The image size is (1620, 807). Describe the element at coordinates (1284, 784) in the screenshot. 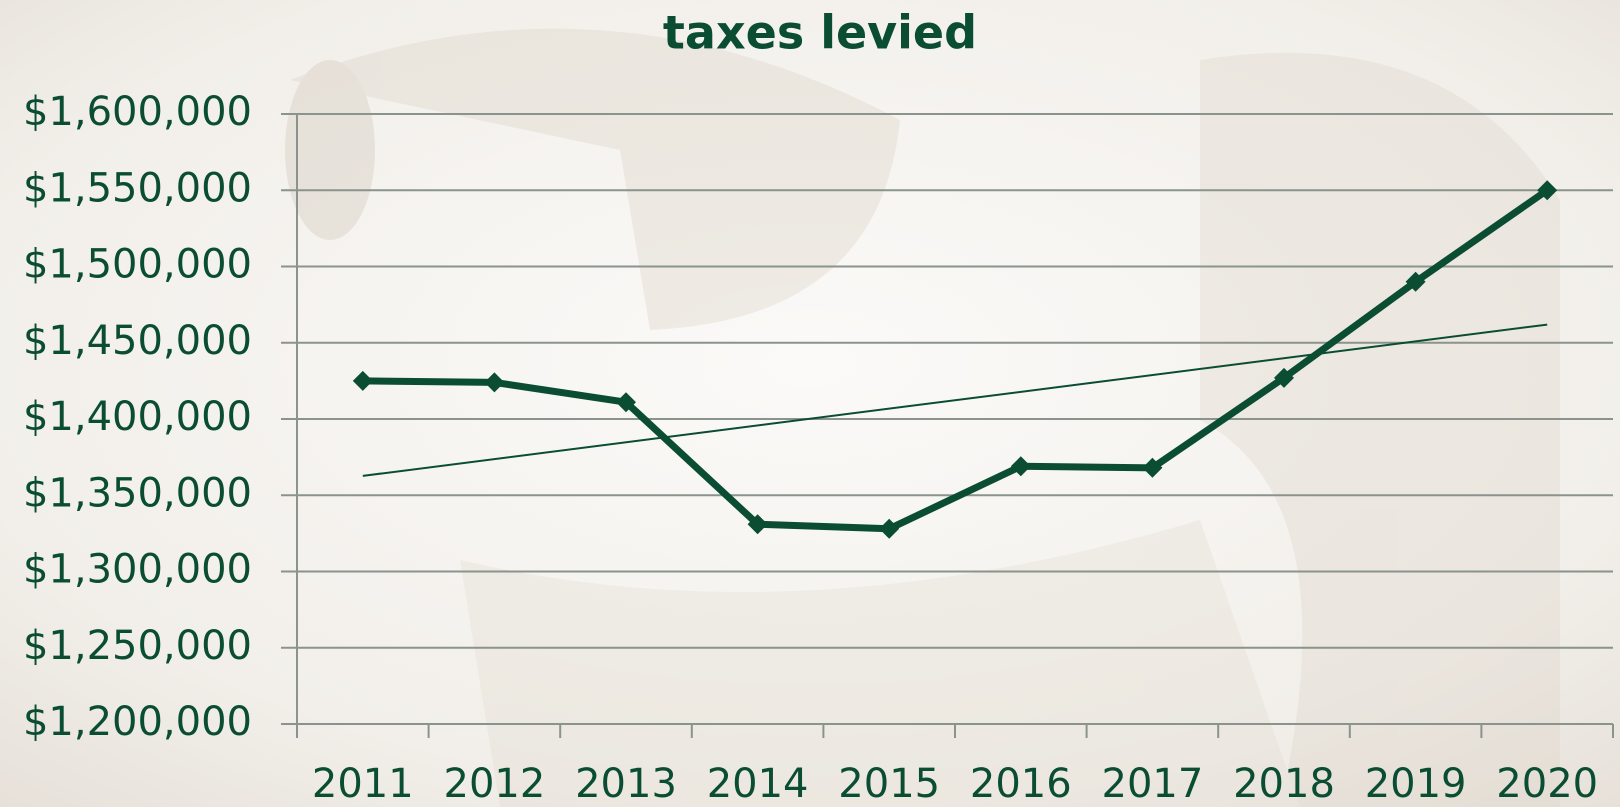

I see `x-tick-label: 2018` at that location.